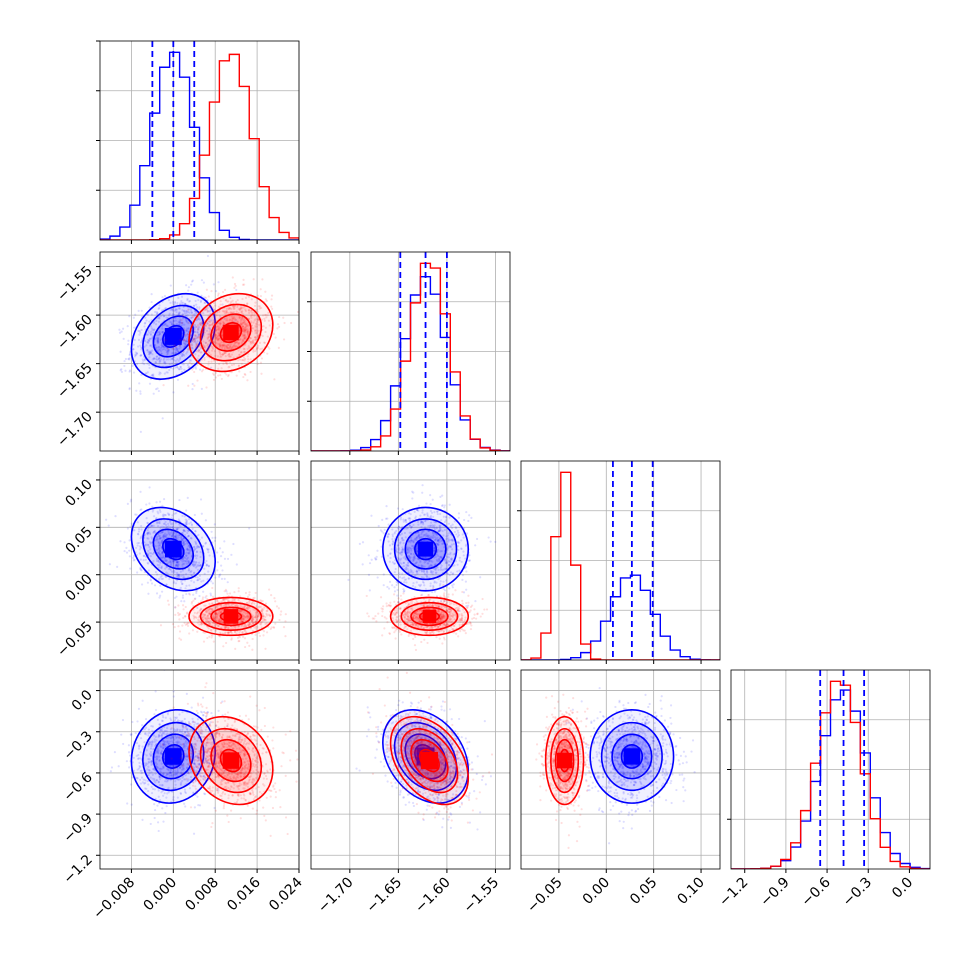  What do you see at coordinates (173, 549) in the screenshot?
I see `blue-contour` at bounding box center [173, 549].